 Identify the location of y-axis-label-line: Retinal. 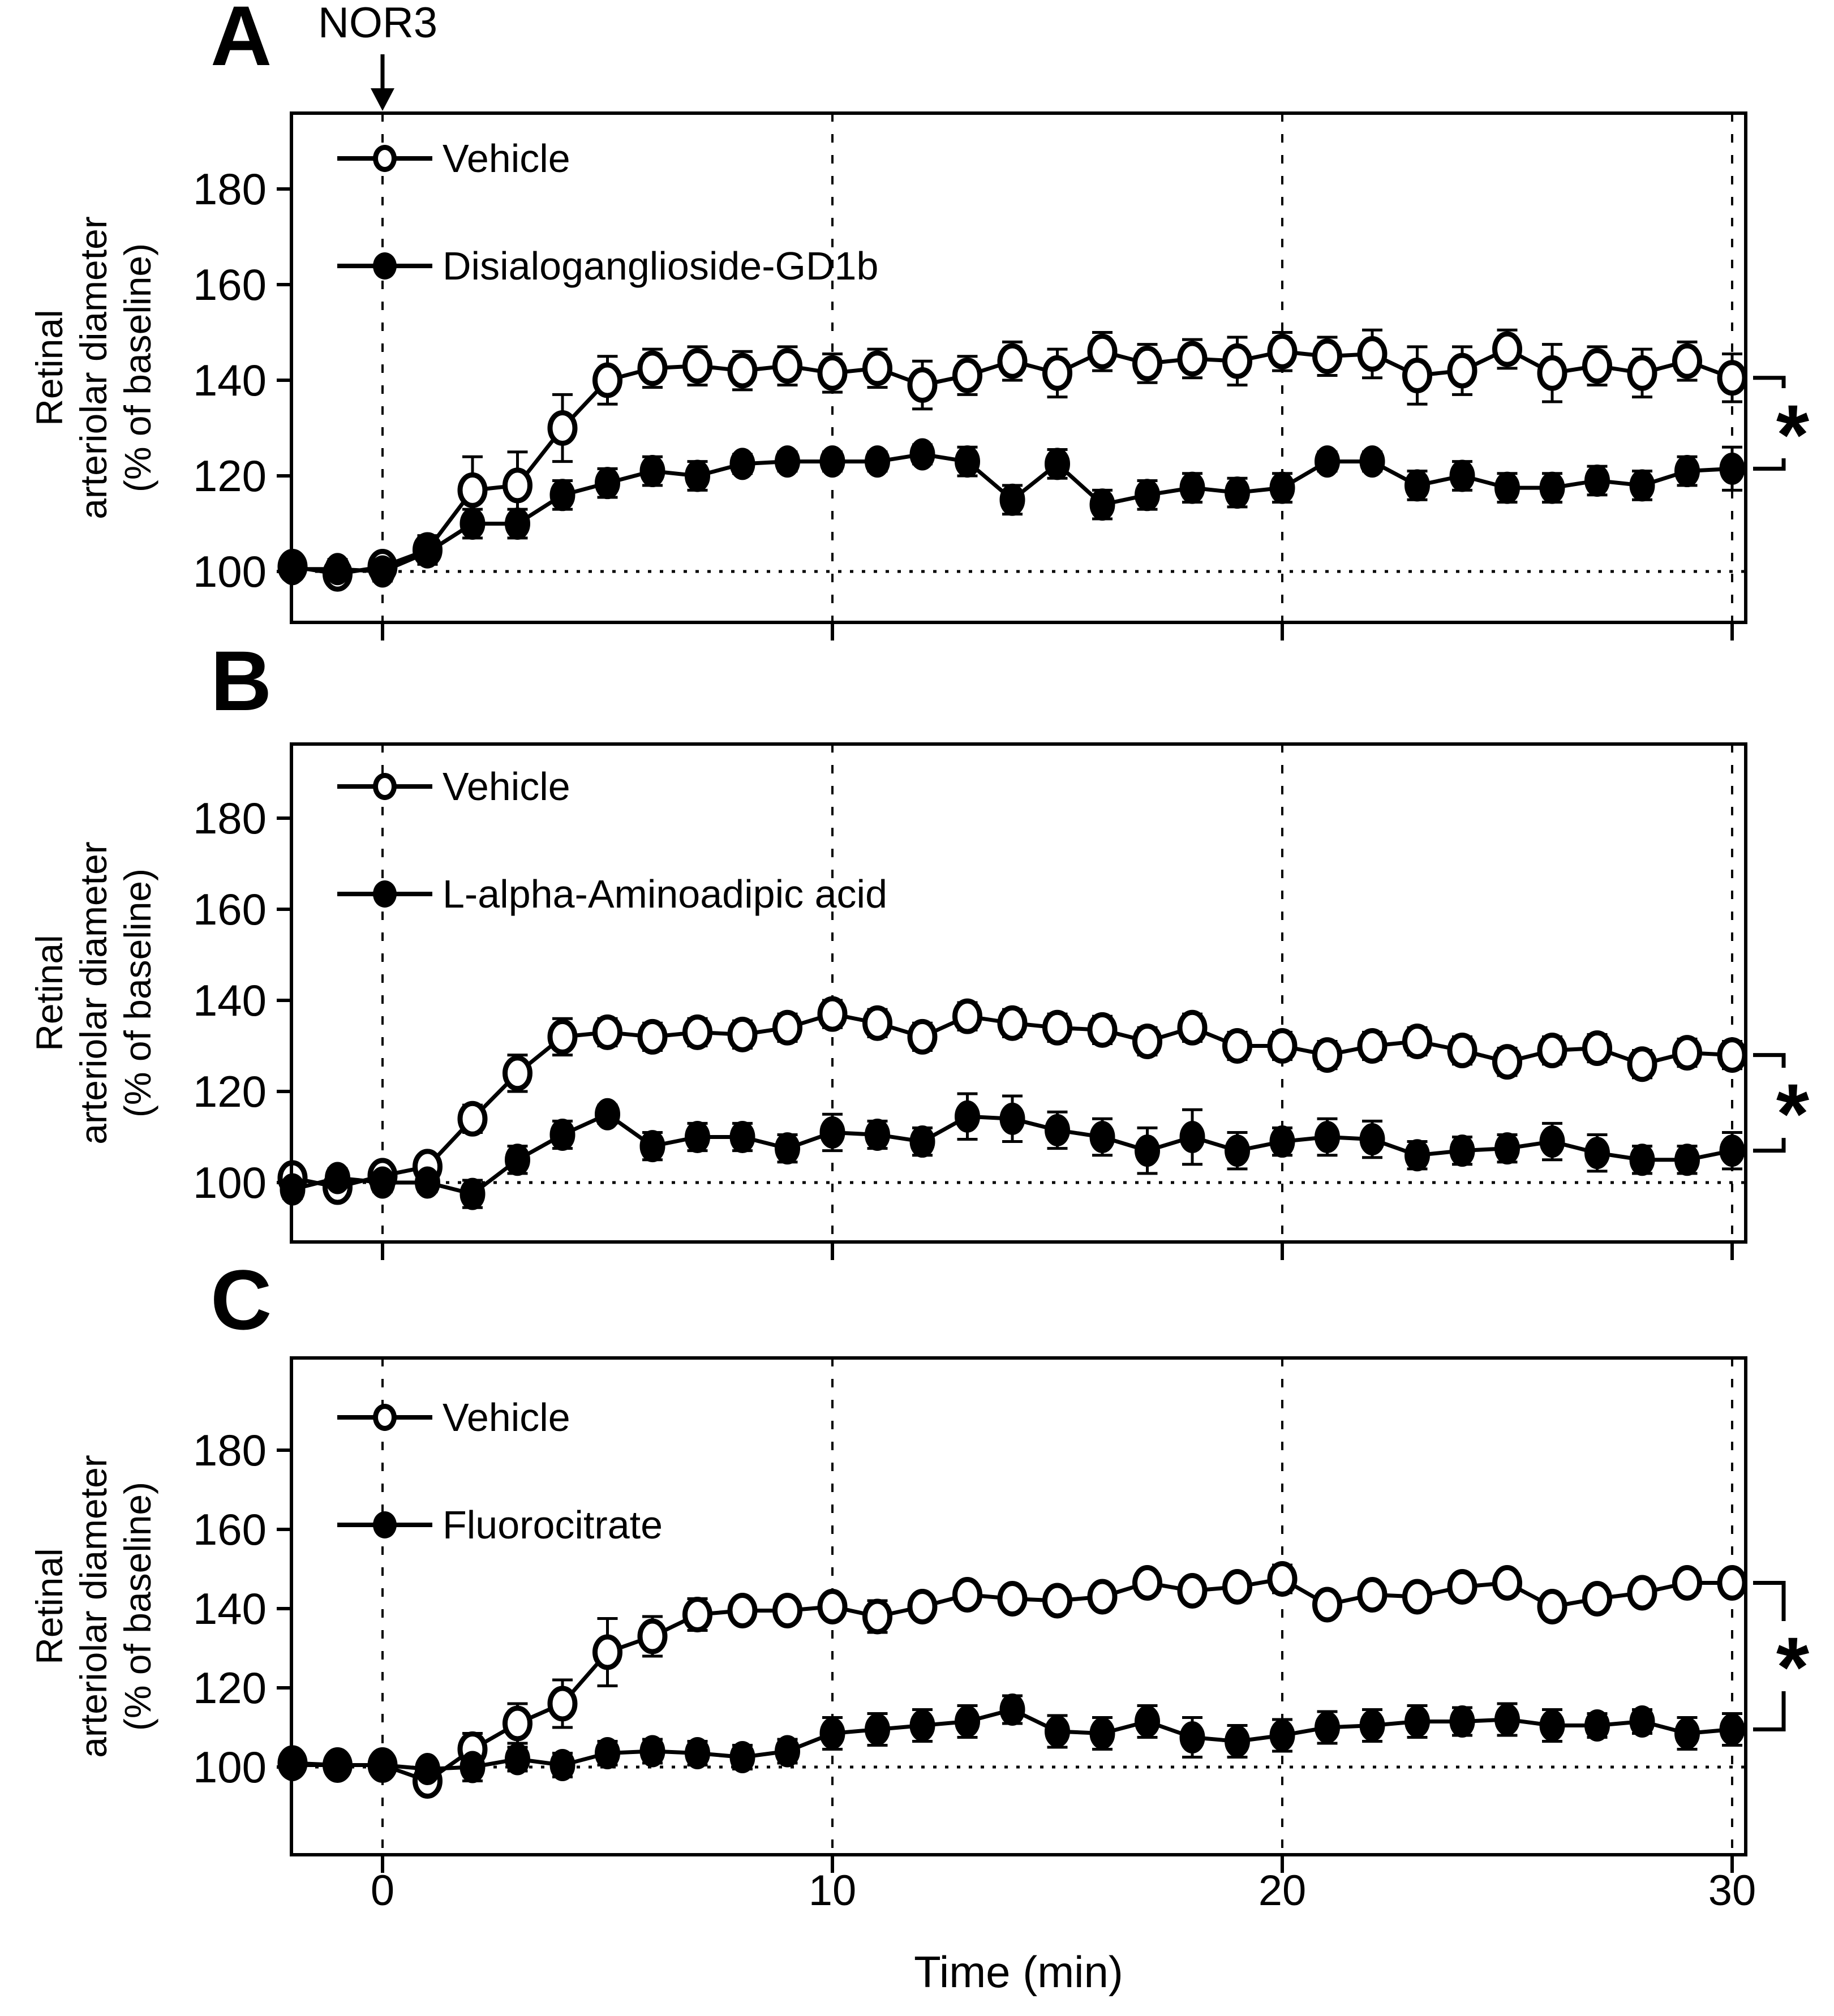
(49, 368).